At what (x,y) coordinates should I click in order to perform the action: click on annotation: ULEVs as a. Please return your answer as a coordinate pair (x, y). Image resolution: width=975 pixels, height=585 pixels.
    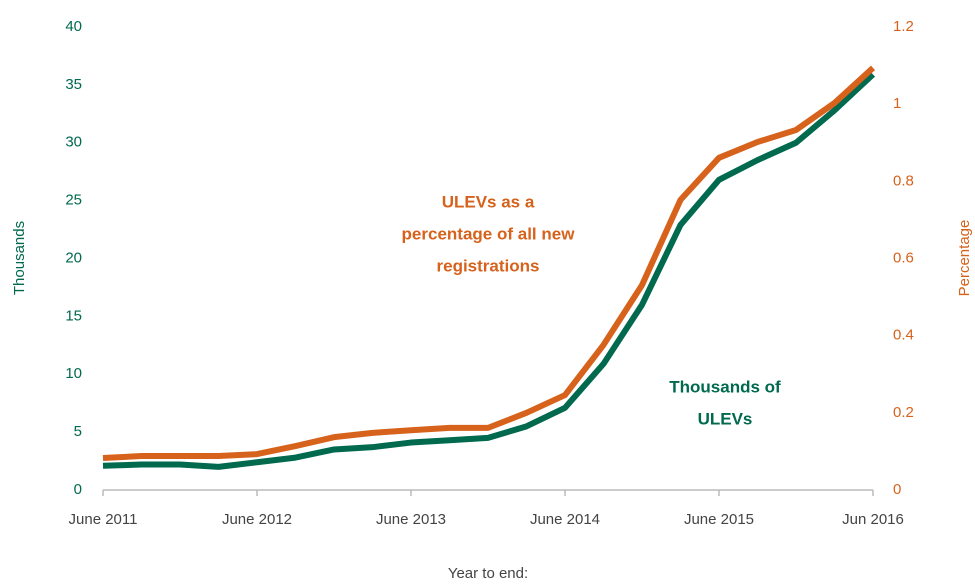
    Looking at the image, I should click on (488, 201).